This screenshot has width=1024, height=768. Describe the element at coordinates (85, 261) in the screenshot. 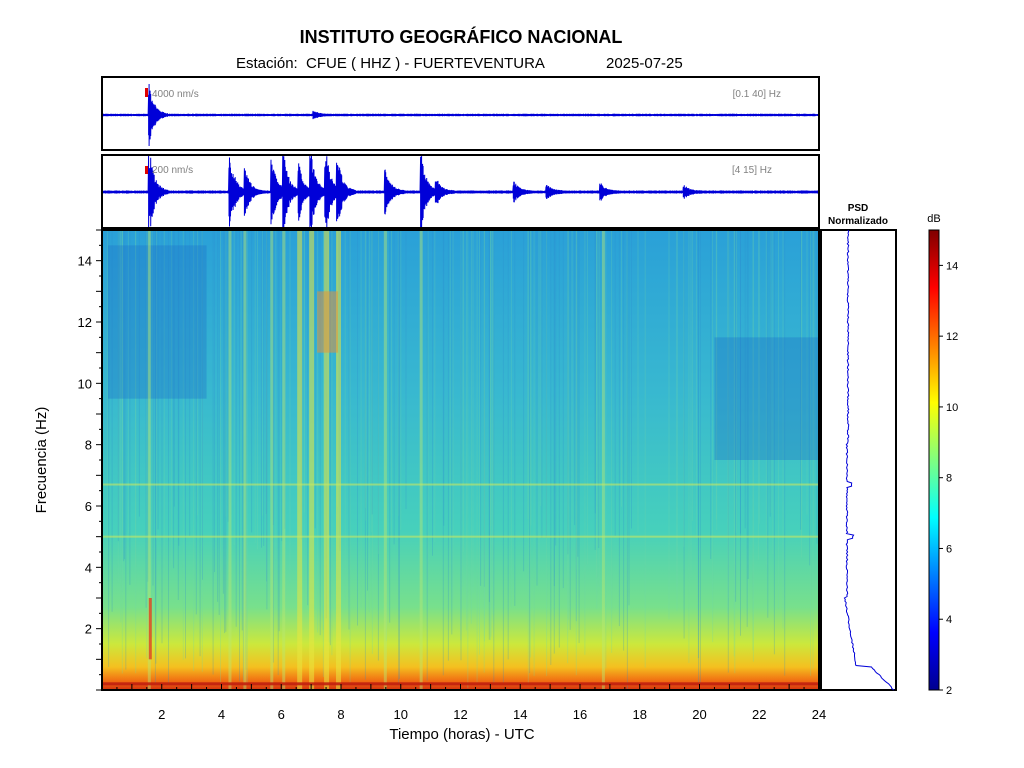

I see `y-tick-label: 14` at that location.